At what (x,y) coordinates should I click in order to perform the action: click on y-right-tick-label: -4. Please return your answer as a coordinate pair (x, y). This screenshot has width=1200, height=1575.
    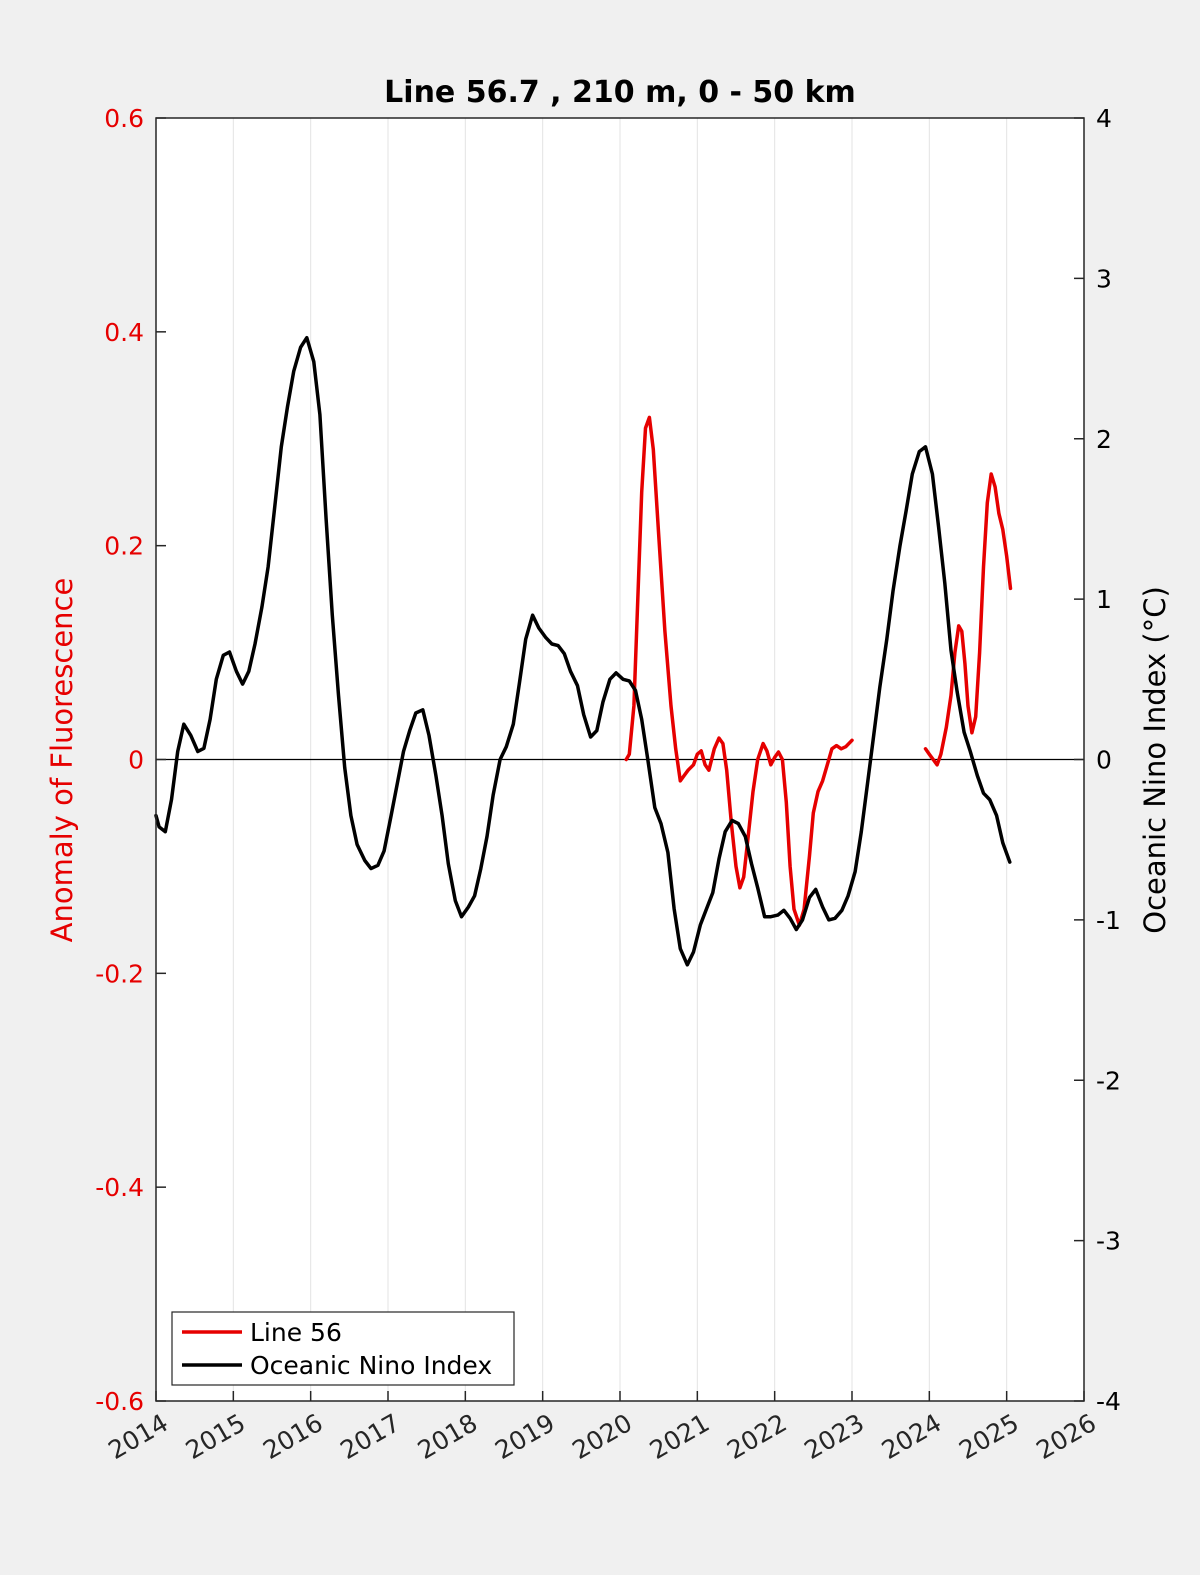
    Looking at the image, I should click on (1108, 1401).